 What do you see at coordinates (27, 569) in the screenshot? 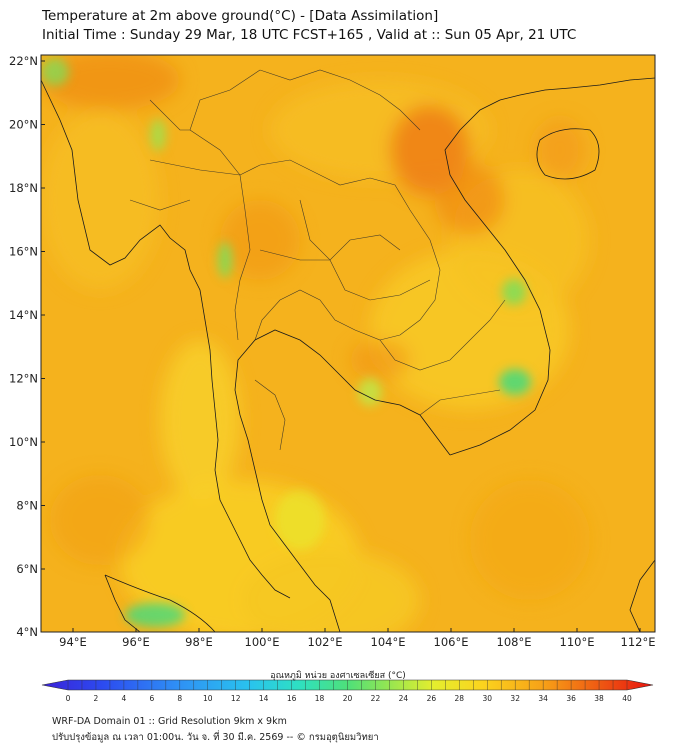
I see `lat-label: 6°N` at bounding box center [27, 569].